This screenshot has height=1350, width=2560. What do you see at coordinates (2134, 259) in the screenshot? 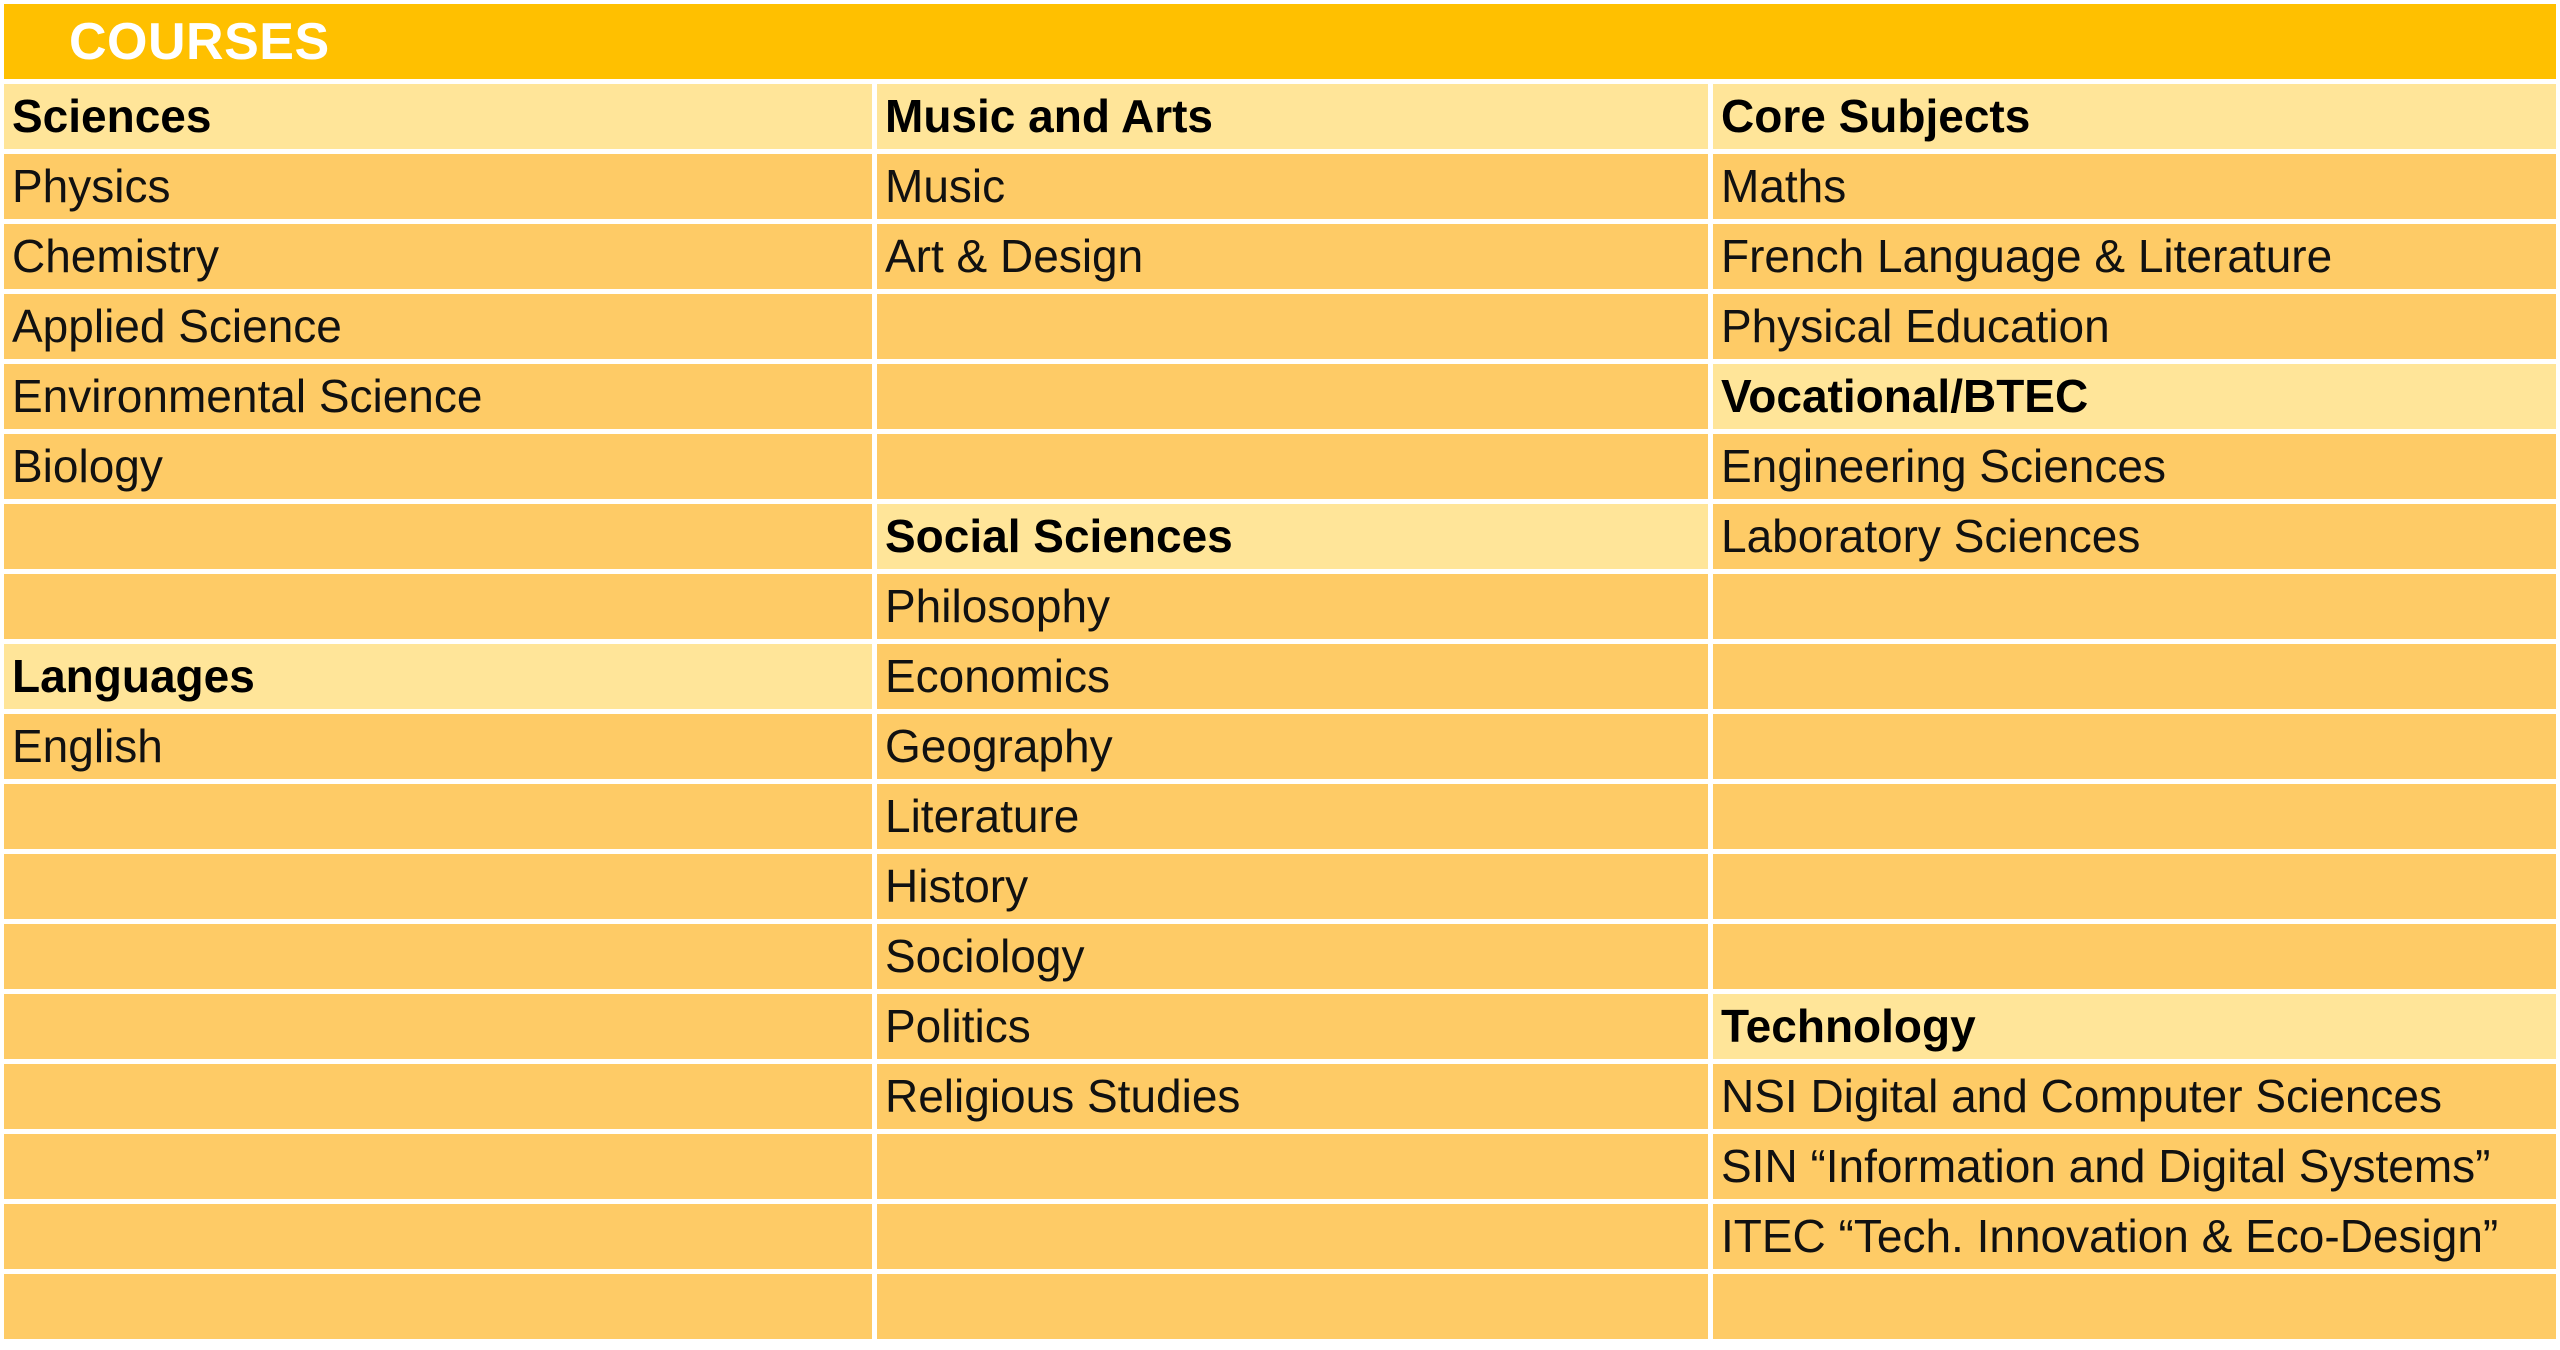
I see `course-cell: French Language & Literature` at bounding box center [2134, 259].